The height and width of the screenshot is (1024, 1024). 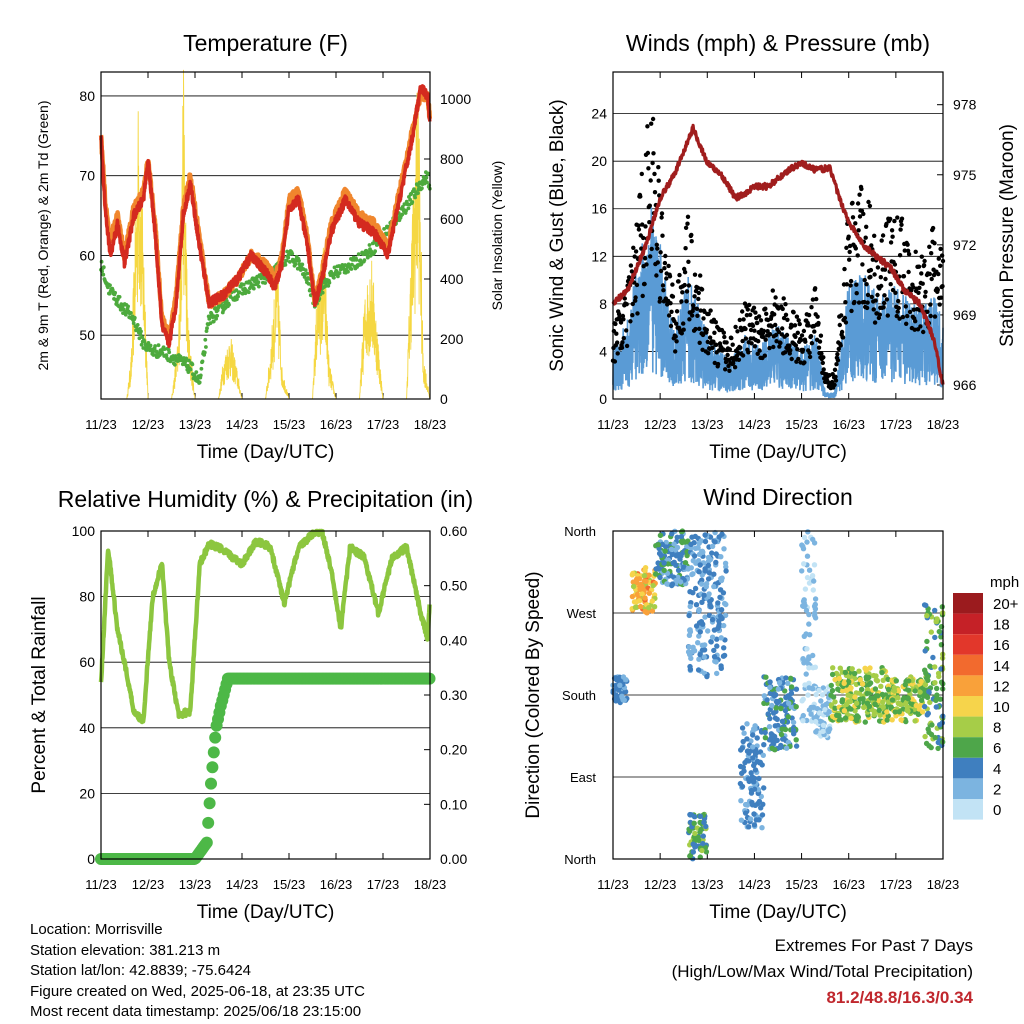 What do you see at coordinates (265, 626) in the screenshot?
I see `rh-series` at bounding box center [265, 626].